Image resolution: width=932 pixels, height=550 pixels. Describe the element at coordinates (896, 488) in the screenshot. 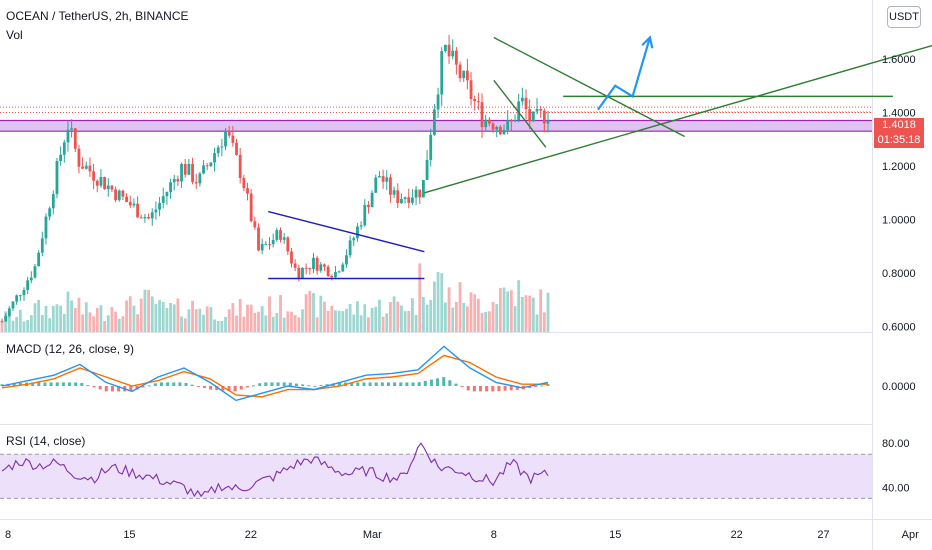

I see `rsi-tick-label: 40.00` at that location.